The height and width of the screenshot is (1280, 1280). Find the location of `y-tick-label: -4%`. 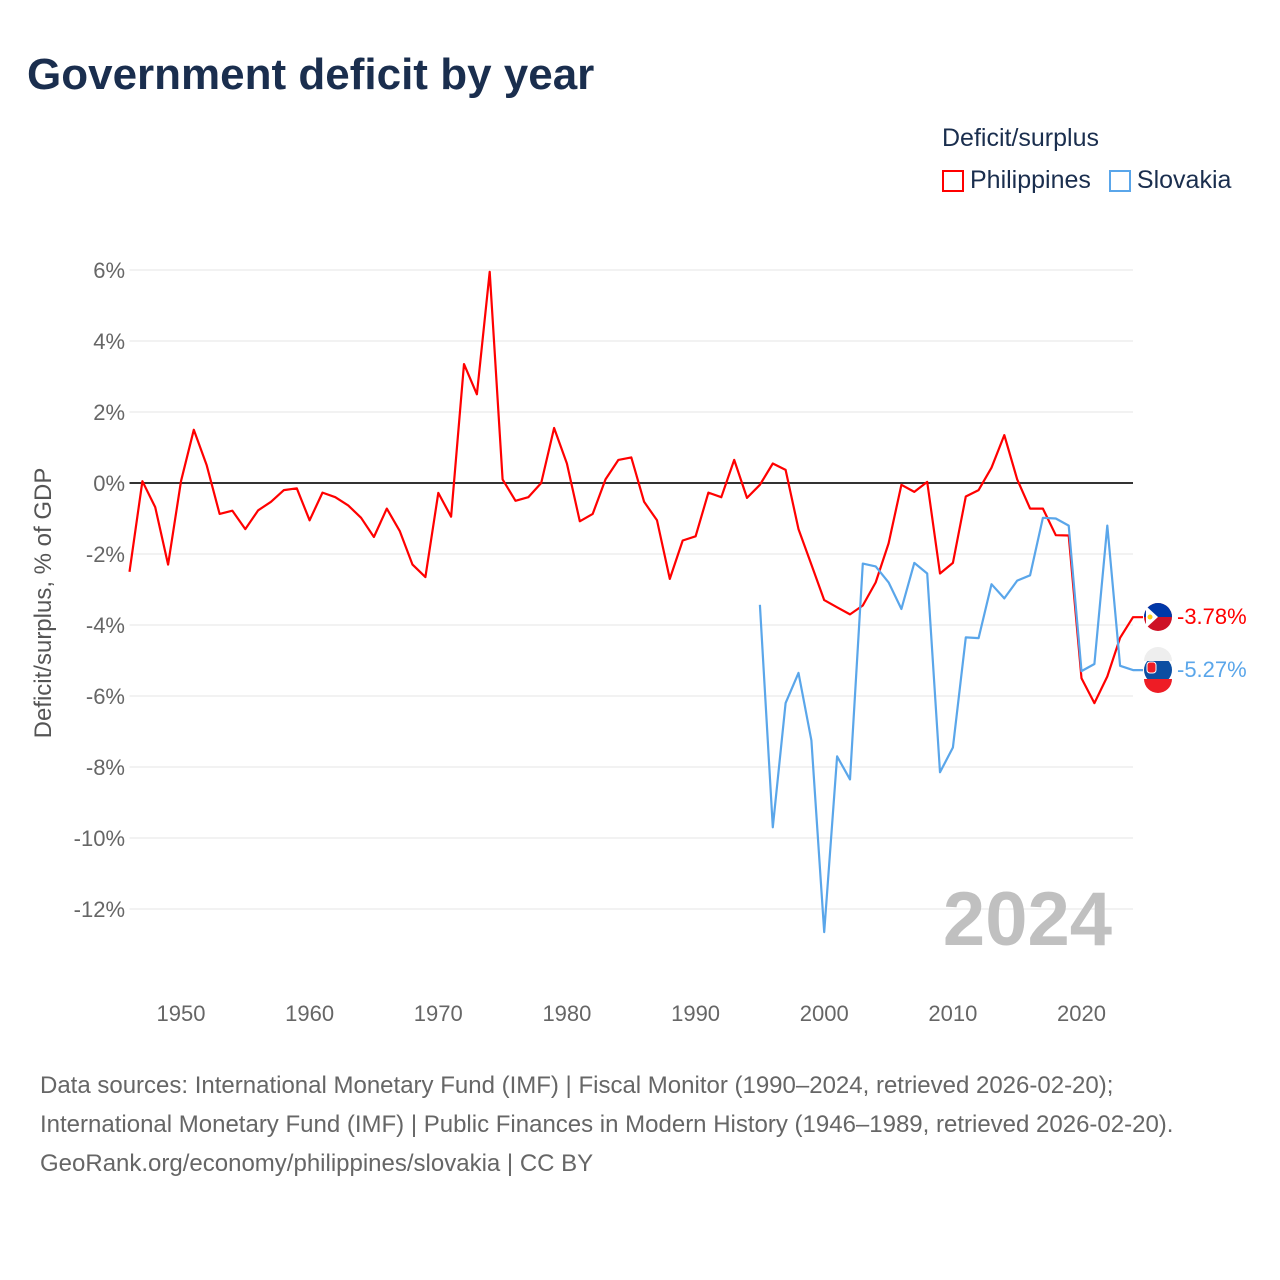

y-tick-label: -4% is located at coordinates (105, 625).